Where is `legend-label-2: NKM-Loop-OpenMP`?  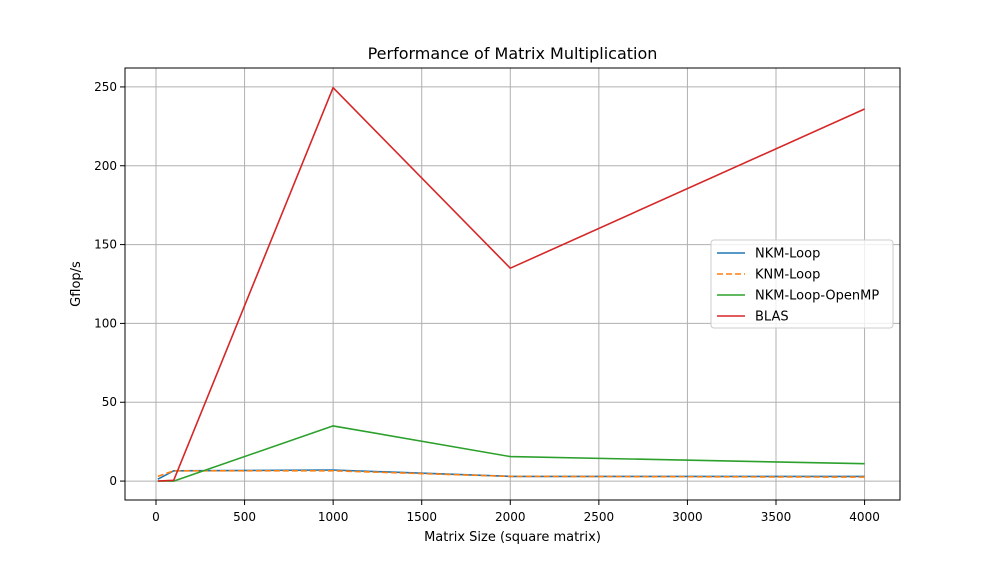
legend-label-2: NKM-Loop-OpenMP is located at coordinates (817, 296).